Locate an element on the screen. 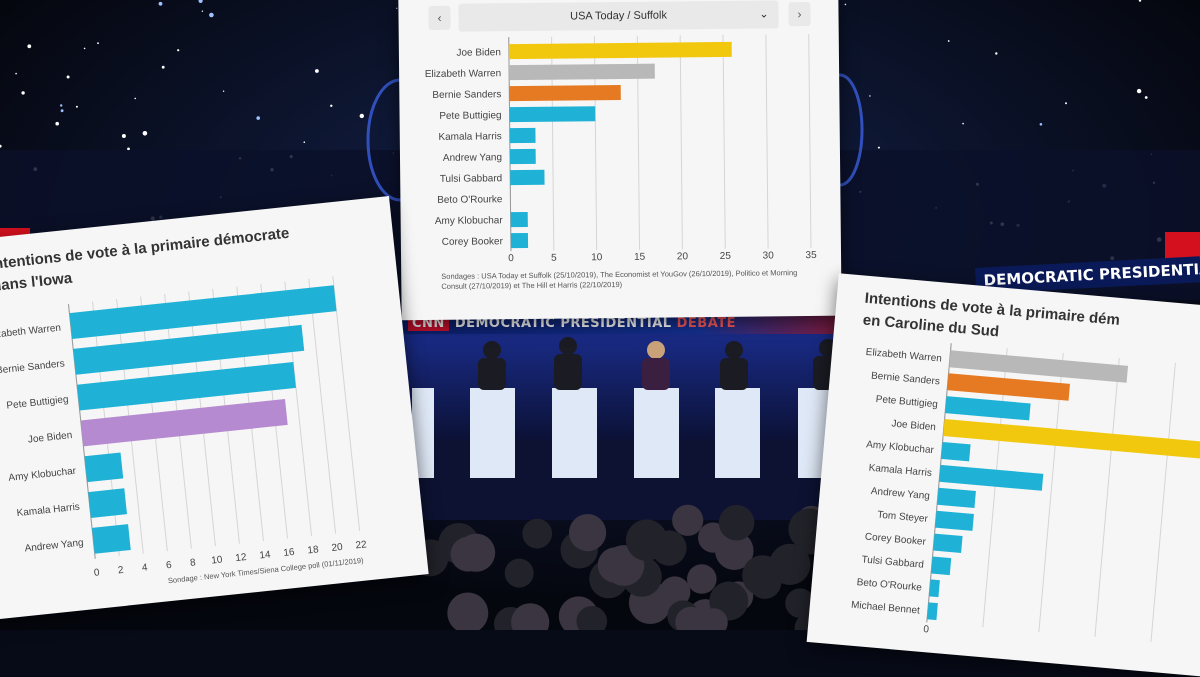 The height and width of the screenshot is (677, 1200). x-tick-label: 22 is located at coordinates (361, 545).